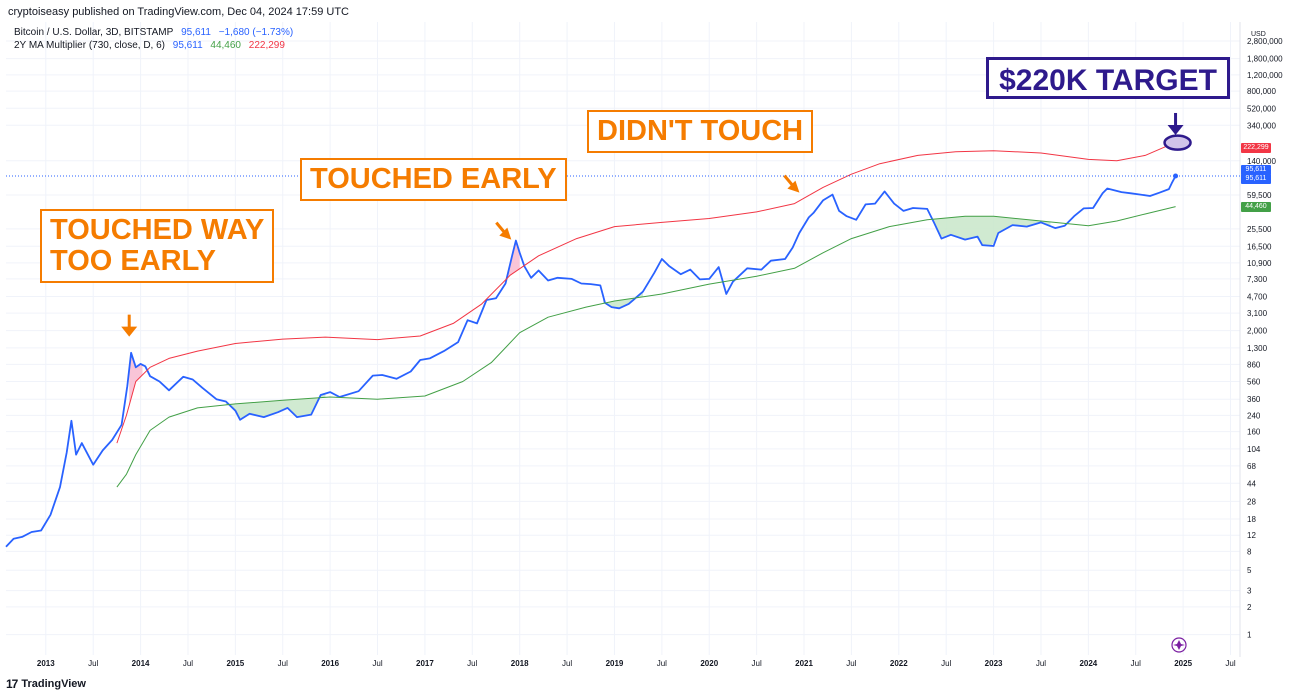 This screenshot has height=697, width=1292. What do you see at coordinates (1259, 263) in the screenshot?
I see `y-tick-label: 10,900` at bounding box center [1259, 263].